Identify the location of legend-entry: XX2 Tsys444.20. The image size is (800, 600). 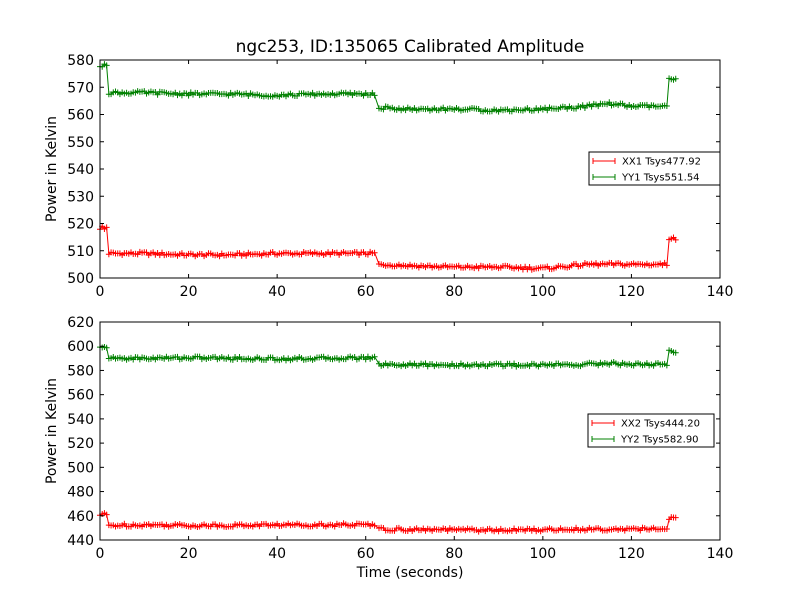
(645, 424).